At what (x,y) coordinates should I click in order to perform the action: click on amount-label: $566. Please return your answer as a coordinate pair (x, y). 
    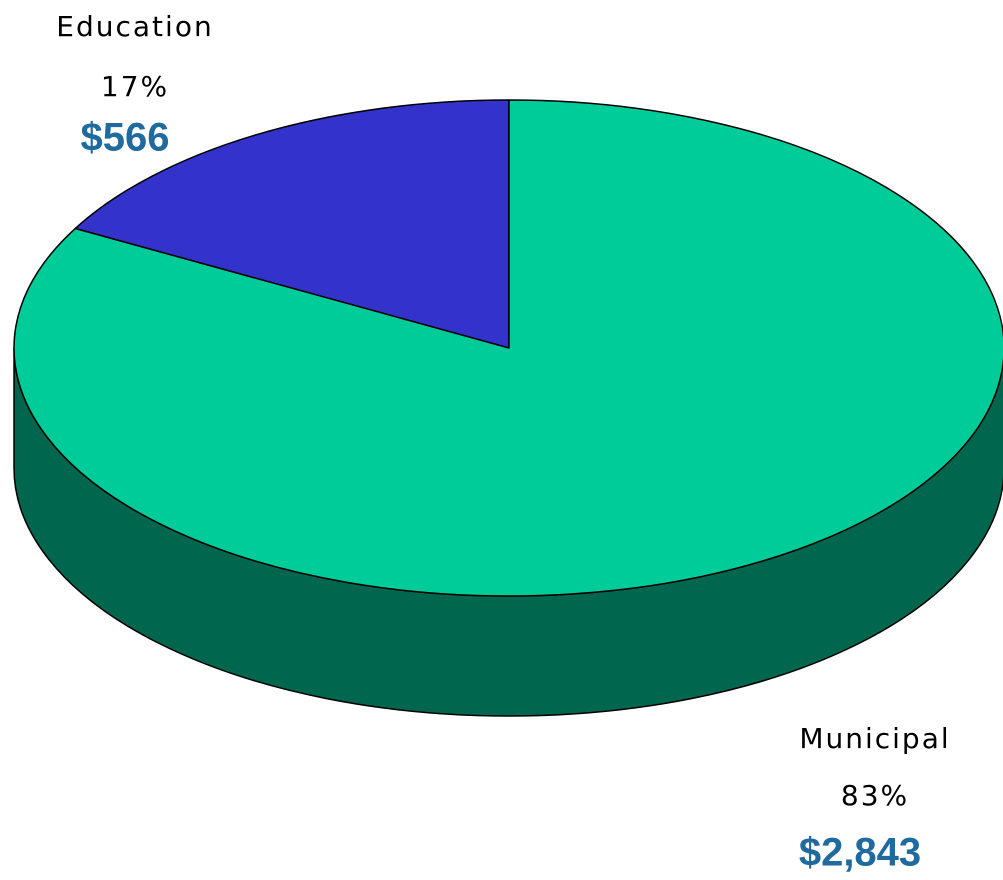
    Looking at the image, I should click on (125, 138).